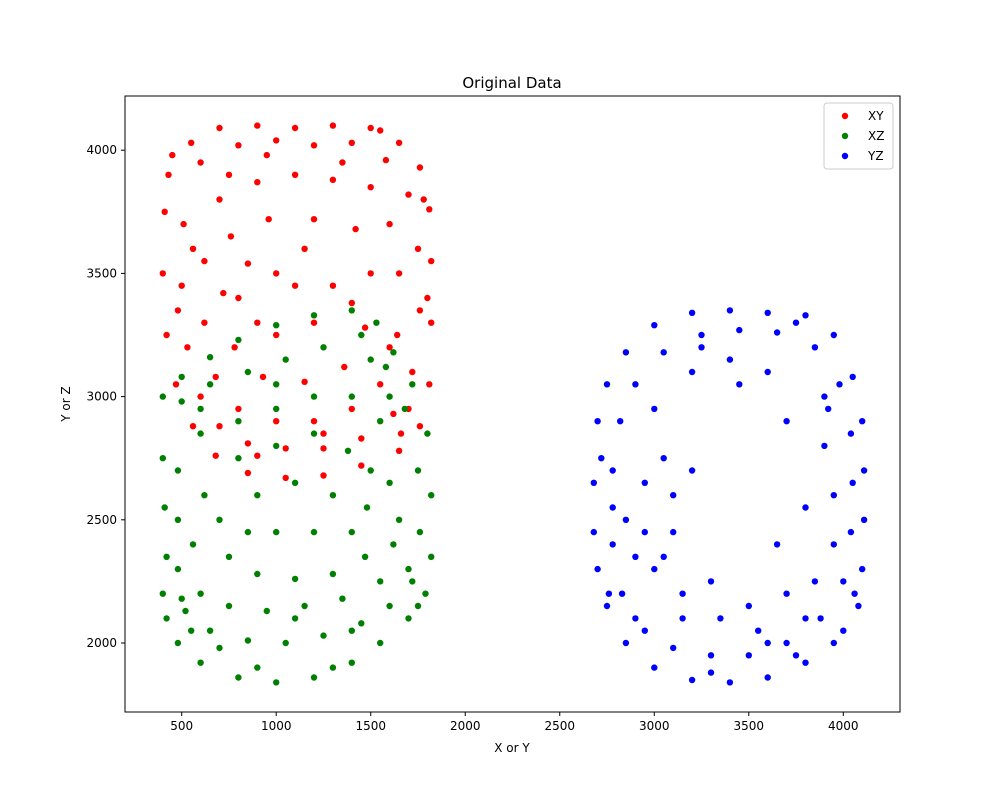 The height and width of the screenshot is (800, 1000). What do you see at coordinates (858, 136) in the screenshot?
I see `legend: XY XZ YZ` at bounding box center [858, 136].